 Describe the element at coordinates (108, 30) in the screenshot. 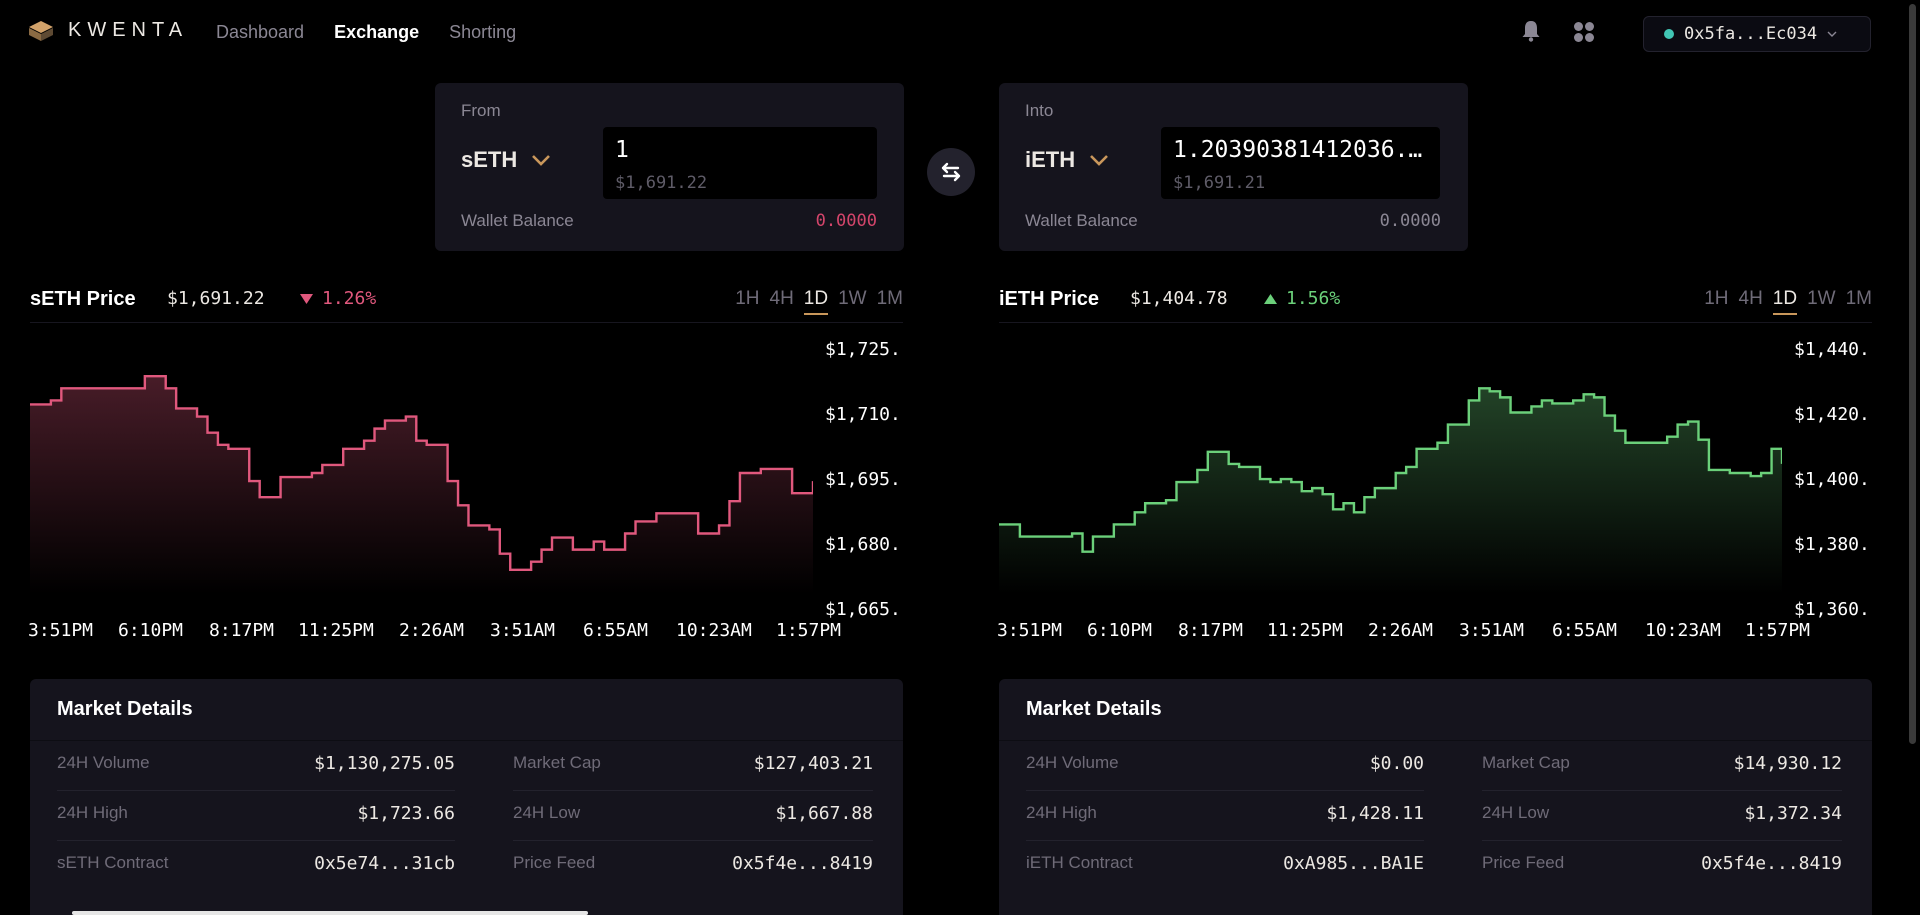

I see `kwenta-logo: KWENTA` at that location.